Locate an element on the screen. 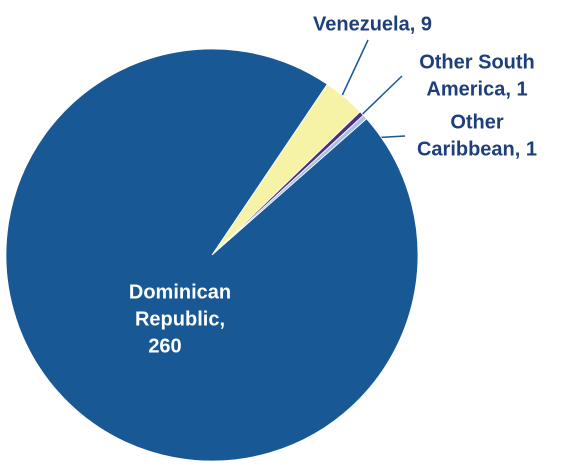 The height and width of the screenshot is (465, 565). data-label: Venezuela, 9 is located at coordinates (372, 24).